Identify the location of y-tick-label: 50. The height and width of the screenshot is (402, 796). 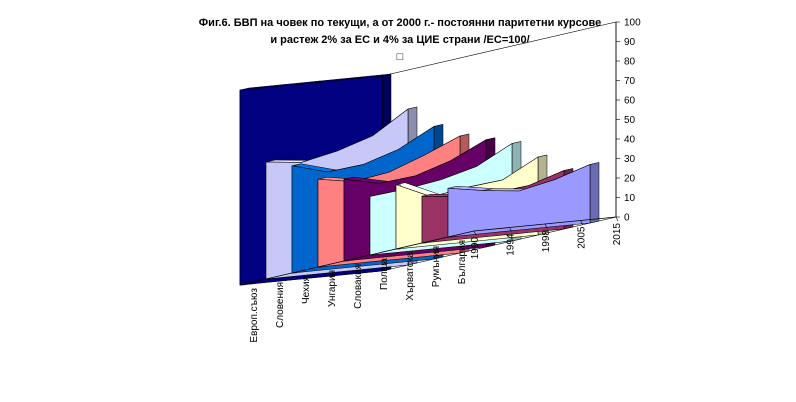
(630, 120).